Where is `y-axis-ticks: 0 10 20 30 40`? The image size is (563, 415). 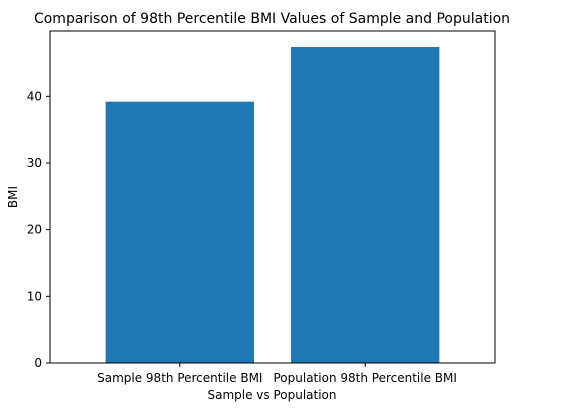 y-axis-ticks: 0 10 20 30 40 is located at coordinates (38, 229).